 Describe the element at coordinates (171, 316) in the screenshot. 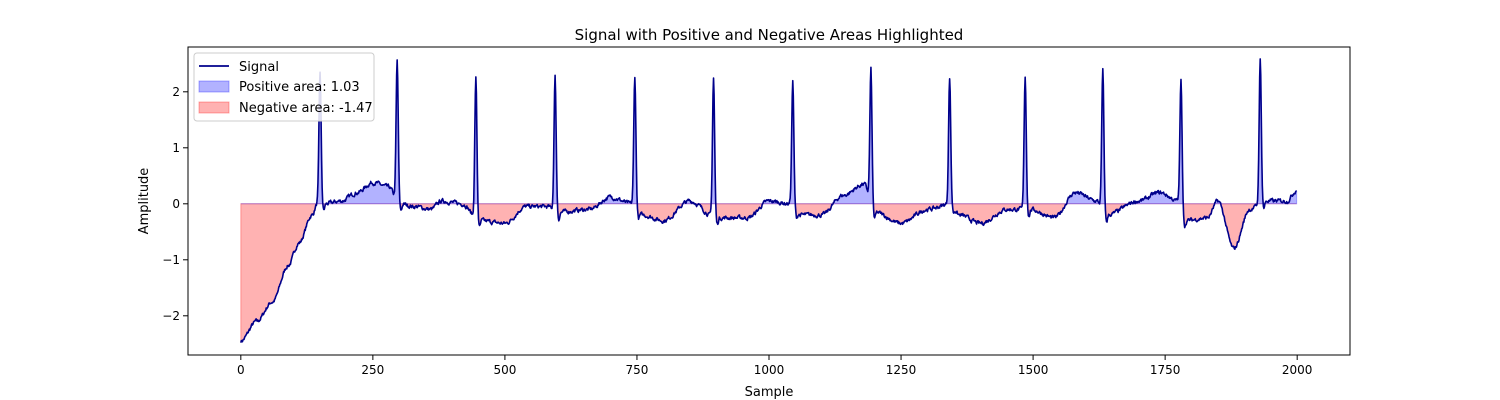

I see `y-tick-label: −2` at that location.